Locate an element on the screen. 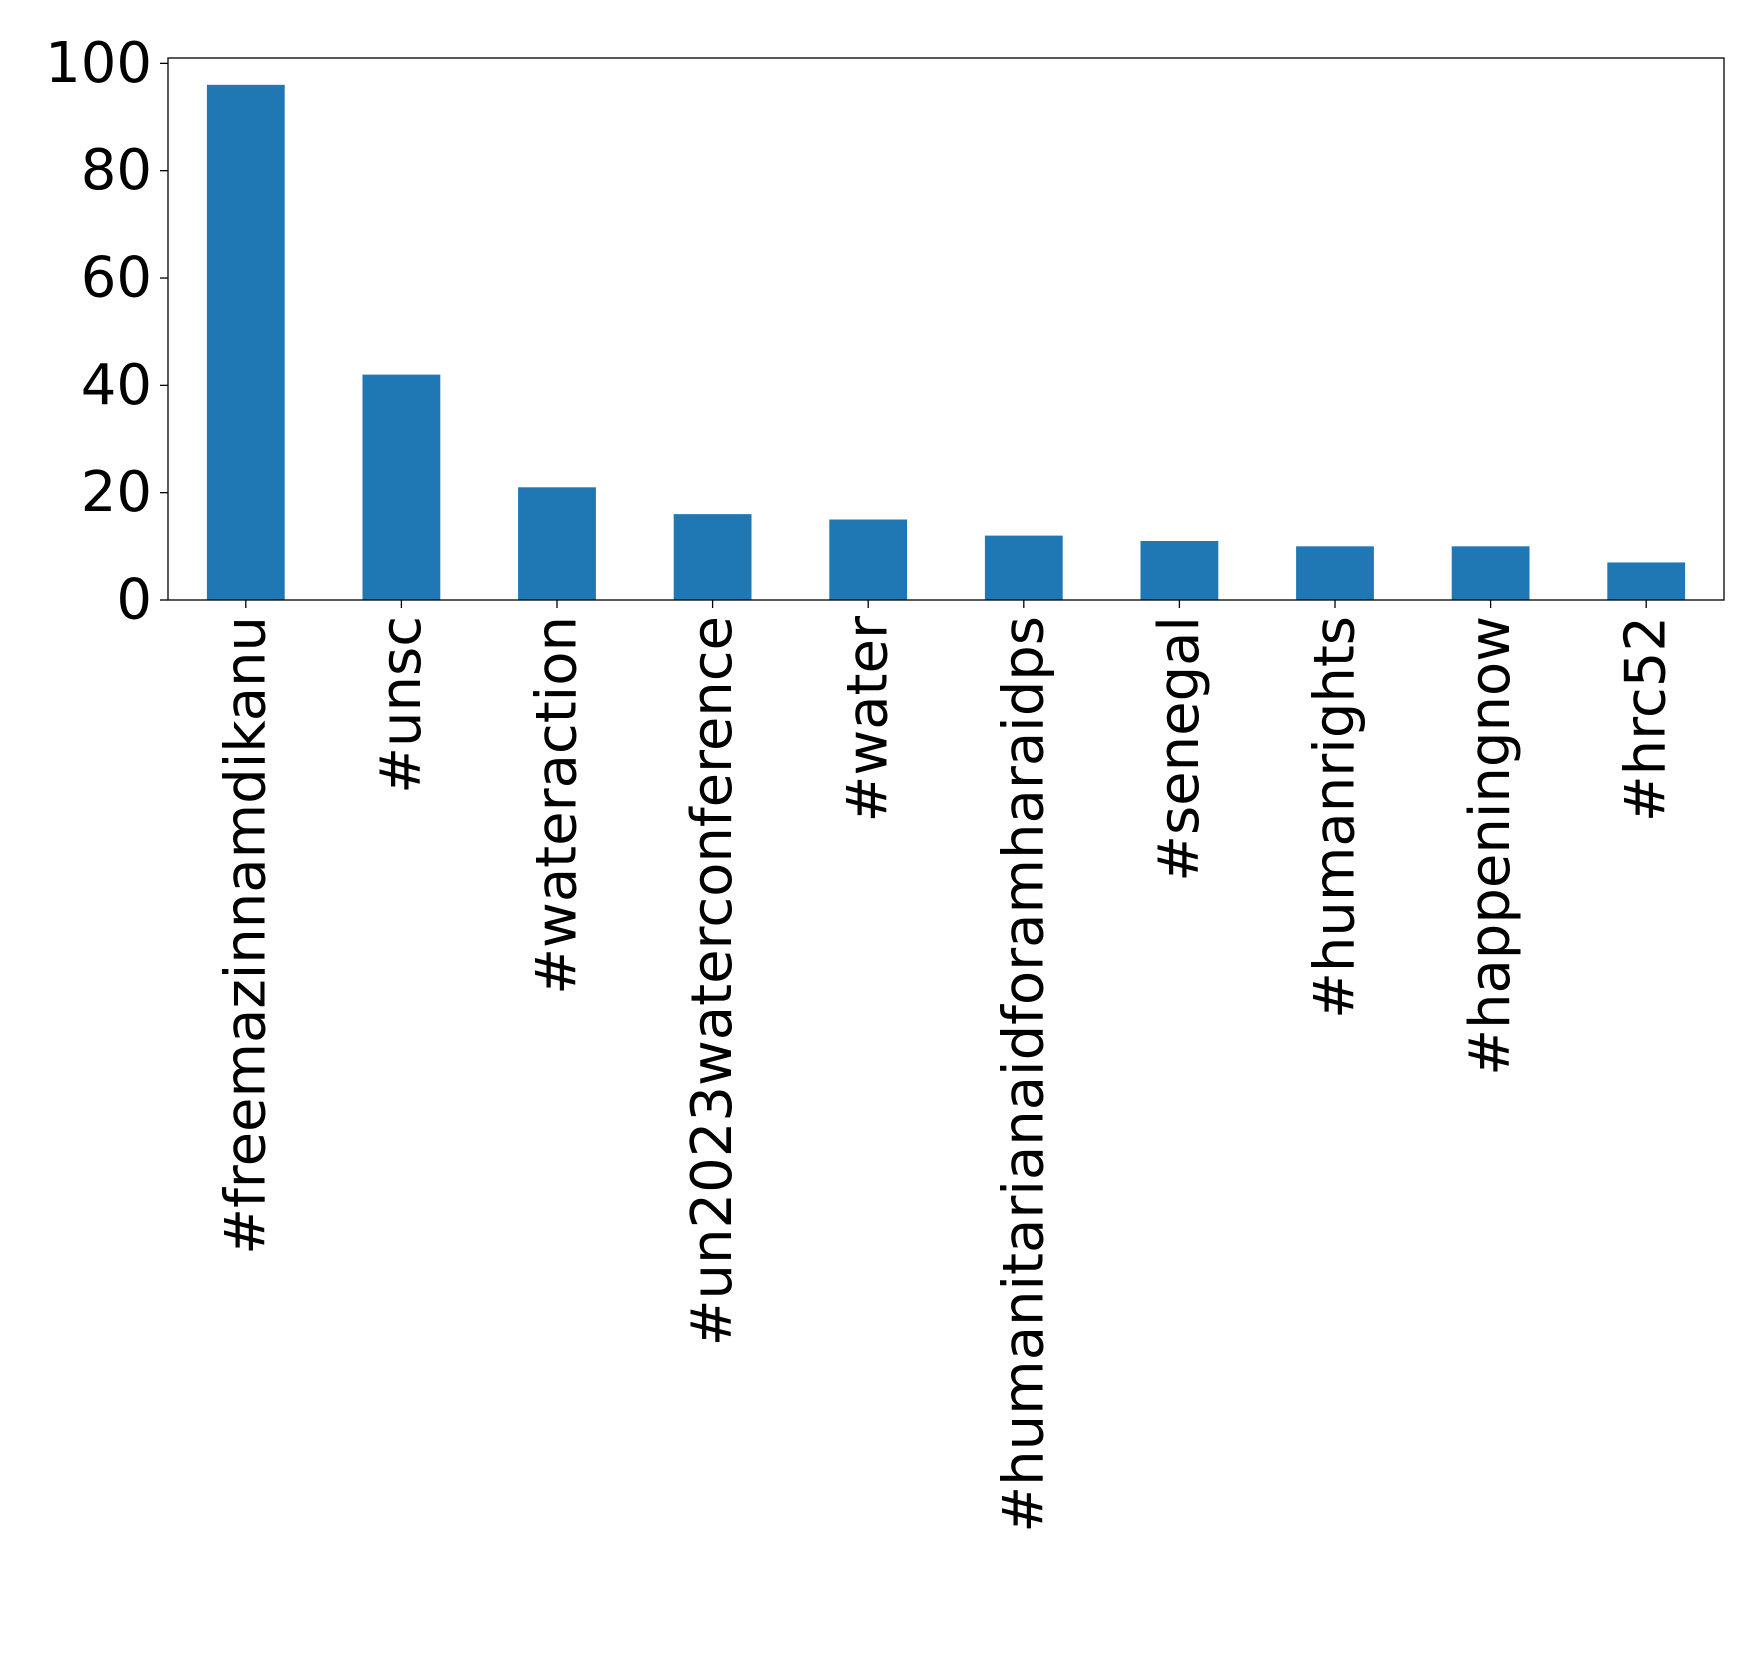  x-tick-label: #humanrights is located at coordinates (1335, 817).